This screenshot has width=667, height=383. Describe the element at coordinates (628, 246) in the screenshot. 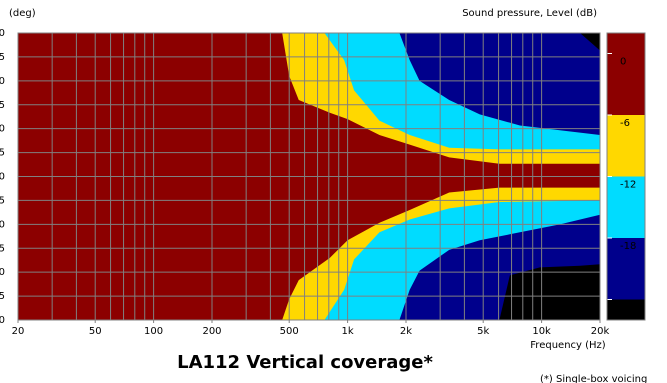

I see `colorbar-tick-label: -18` at that location.